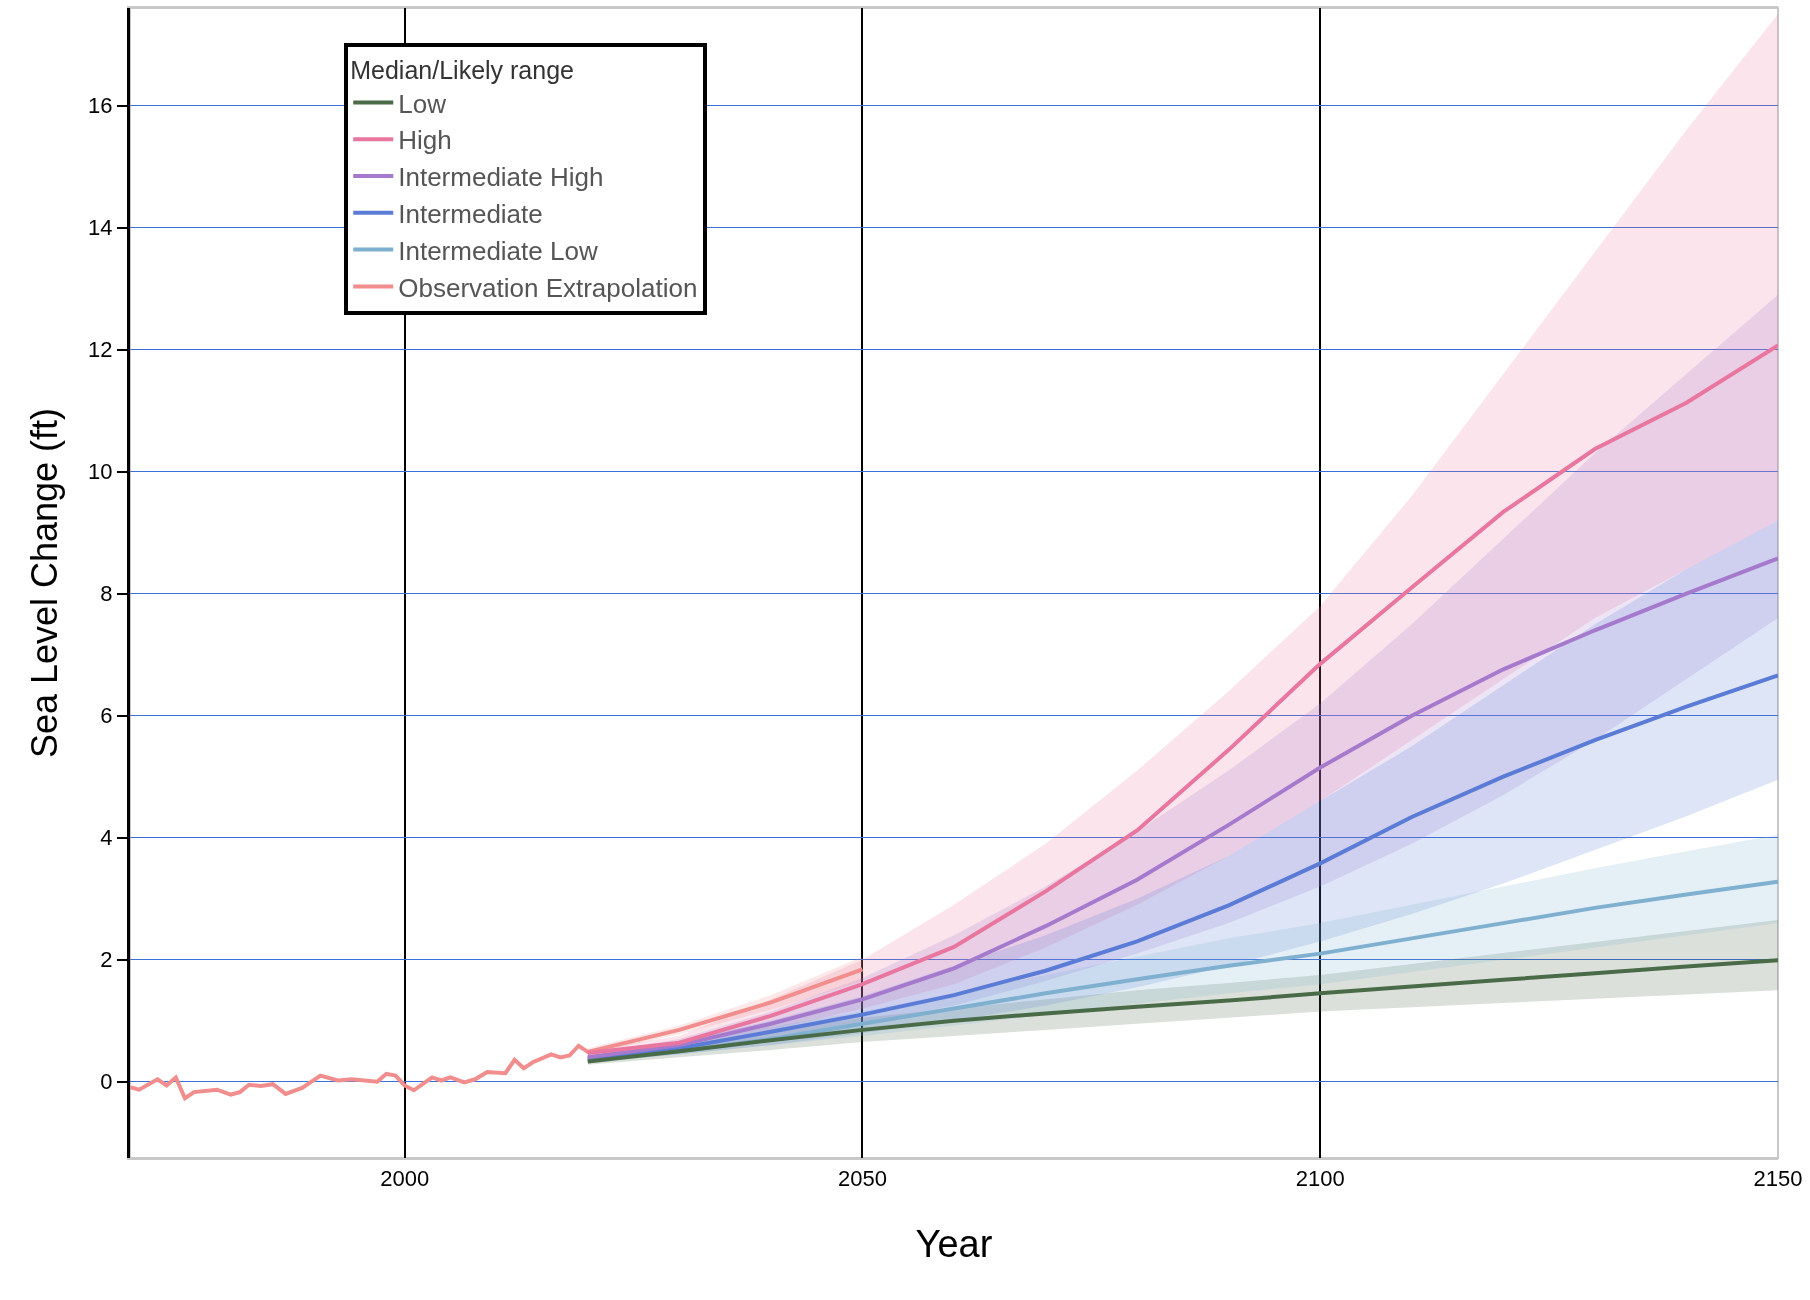  What do you see at coordinates (1778, 1179) in the screenshot?
I see `x-tick-label: 2150` at bounding box center [1778, 1179].